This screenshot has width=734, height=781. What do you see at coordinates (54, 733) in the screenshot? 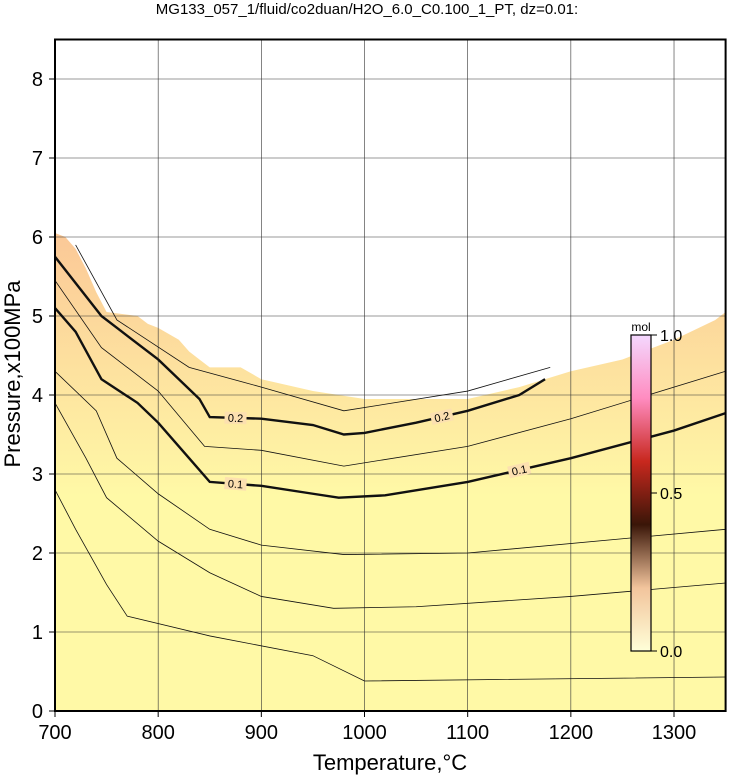
I see `x-tick-label: 700` at bounding box center [54, 733].